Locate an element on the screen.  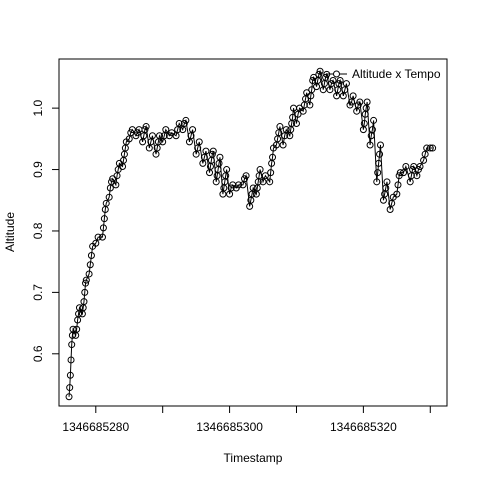
legend-point-symbol is located at coordinates (336, 74).